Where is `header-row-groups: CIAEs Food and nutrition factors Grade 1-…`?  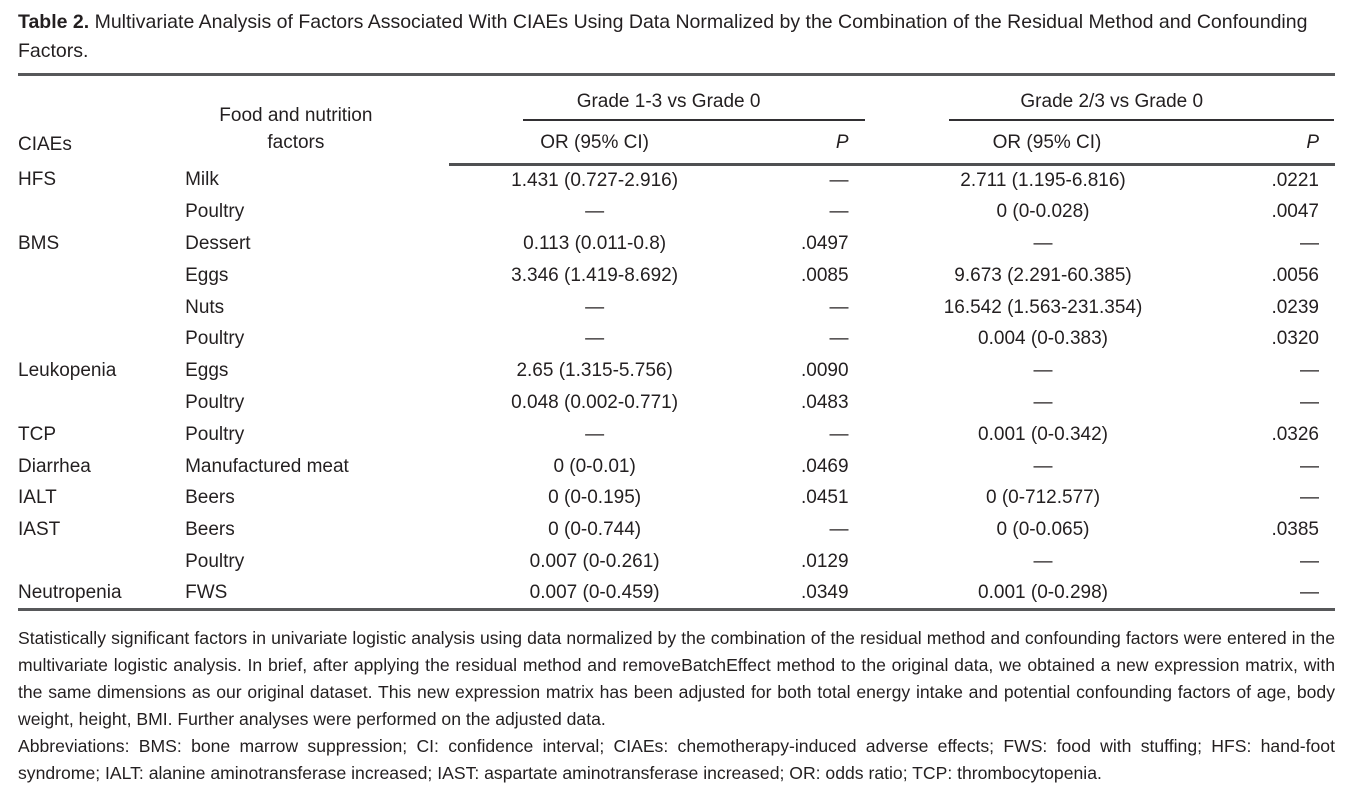 header-row-groups: CIAEs Food and nutrition factors Grade 1-… is located at coordinates (676, 115).